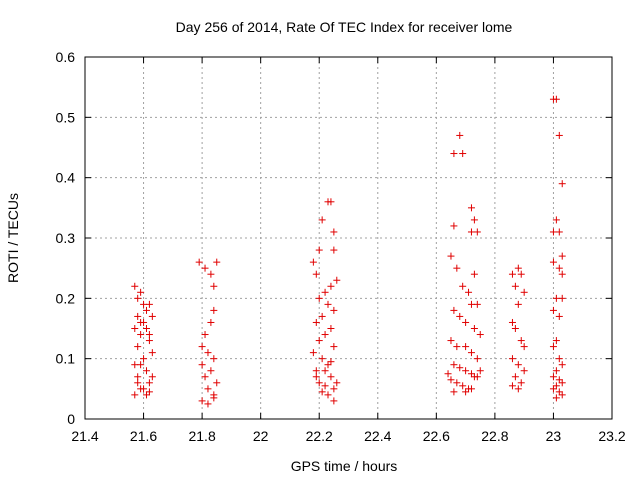  I want to click on x-tick-label: 22.2, so click(319, 436).